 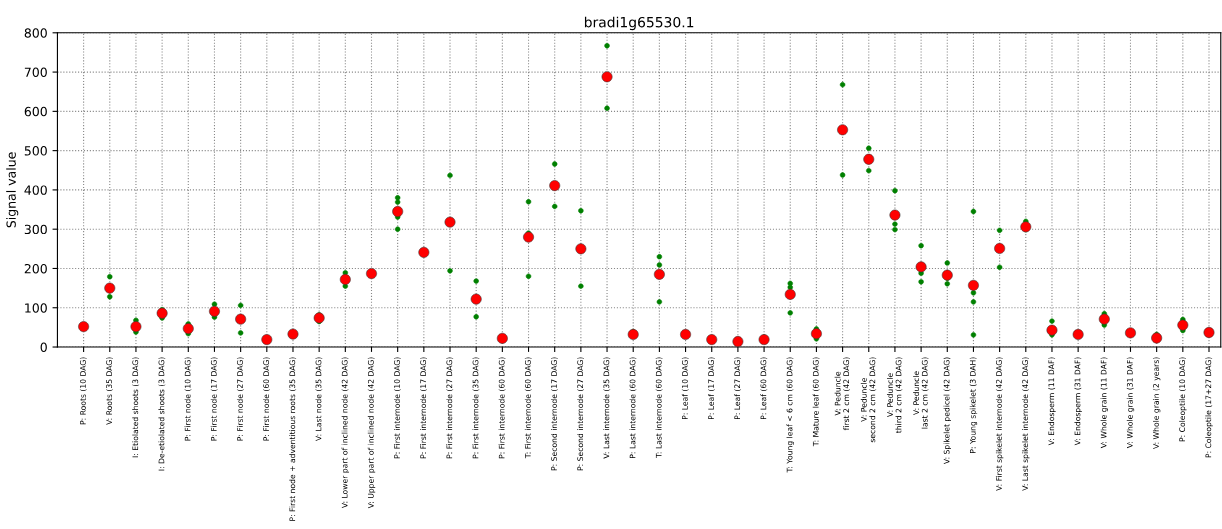 What do you see at coordinates (639, 23) in the screenshot?
I see `chart-title: bradi1g65530.1` at bounding box center [639, 23].